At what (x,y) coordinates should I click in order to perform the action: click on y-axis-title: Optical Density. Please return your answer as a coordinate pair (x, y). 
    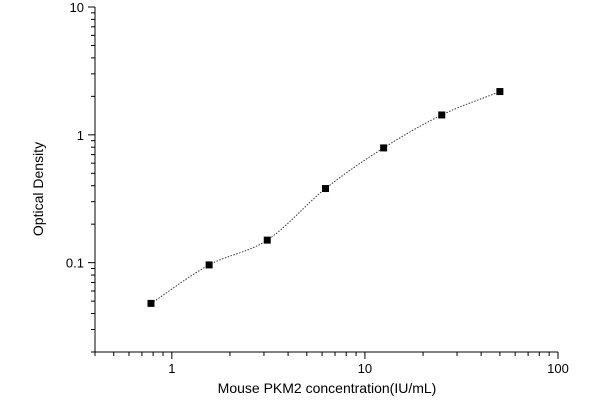
    Looking at the image, I should click on (38, 189).